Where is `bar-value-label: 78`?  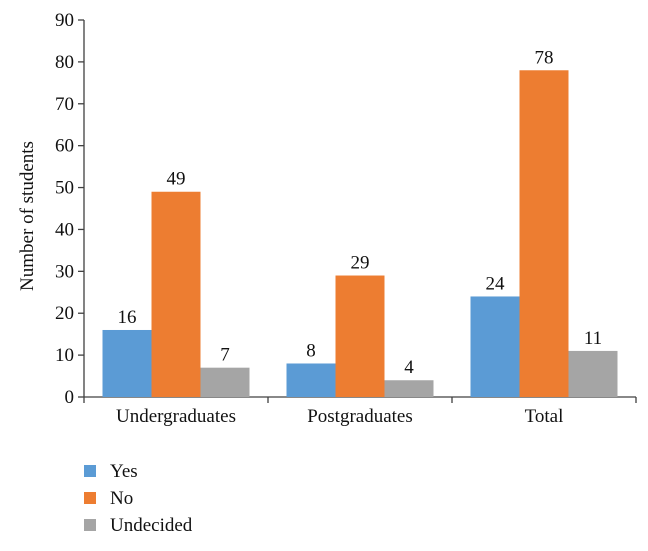 bar-value-label: 78 is located at coordinates (544, 57).